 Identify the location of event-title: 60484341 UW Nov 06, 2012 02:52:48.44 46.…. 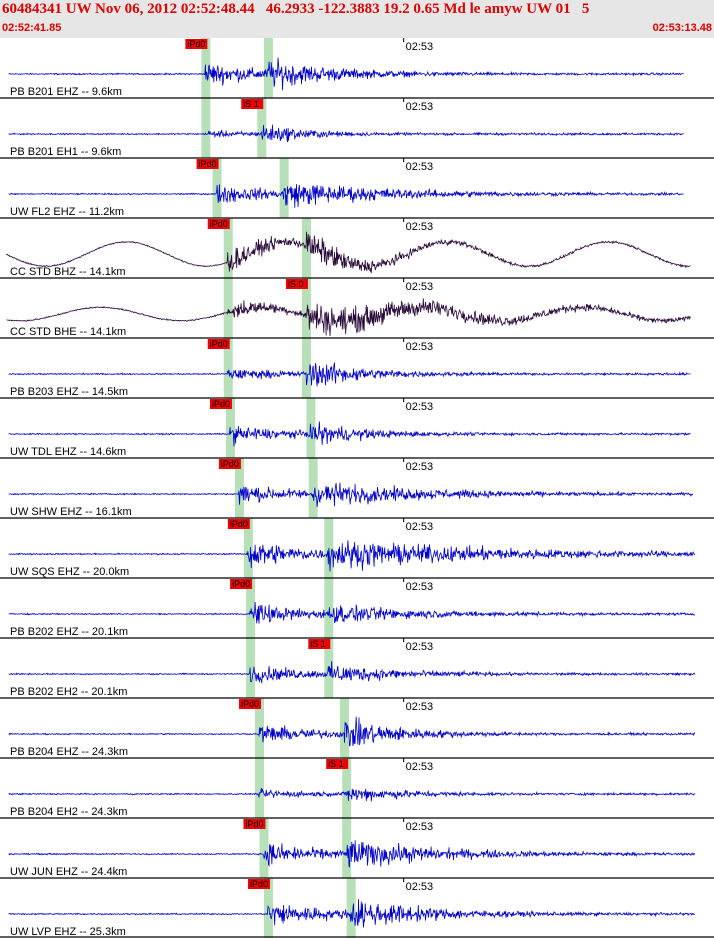
(296, 9).